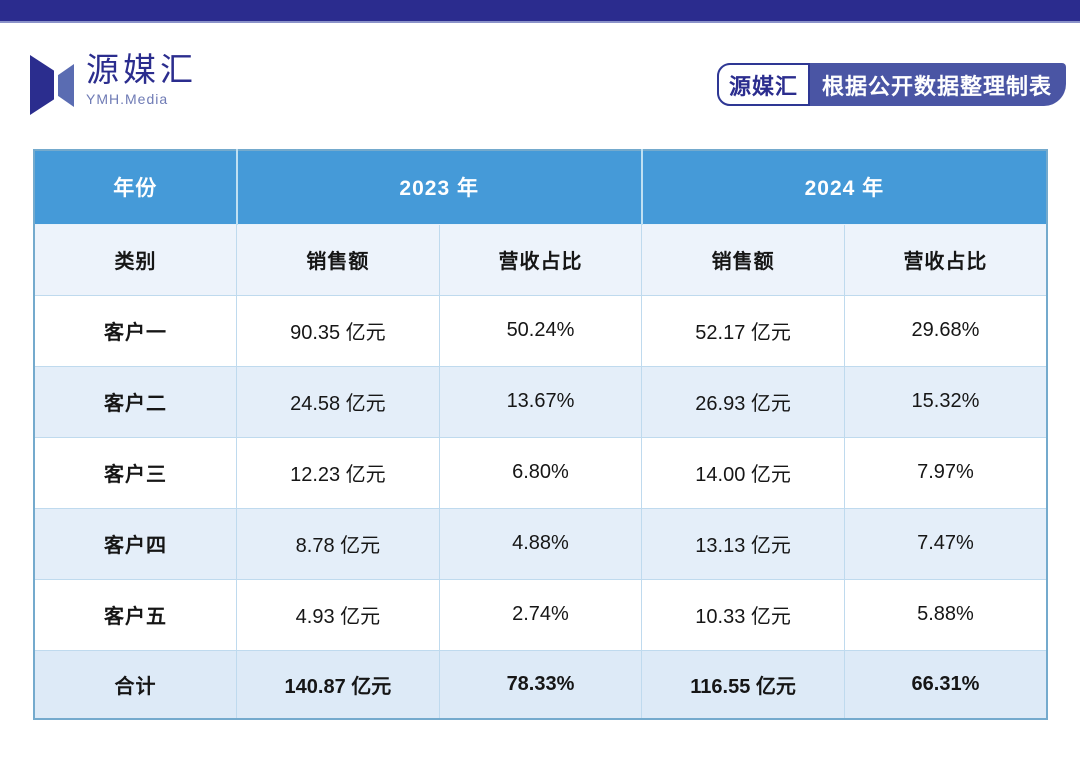  What do you see at coordinates (945, 543) in the screenshot?
I see `share-2024-cell: 7.47%` at bounding box center [945, 543].